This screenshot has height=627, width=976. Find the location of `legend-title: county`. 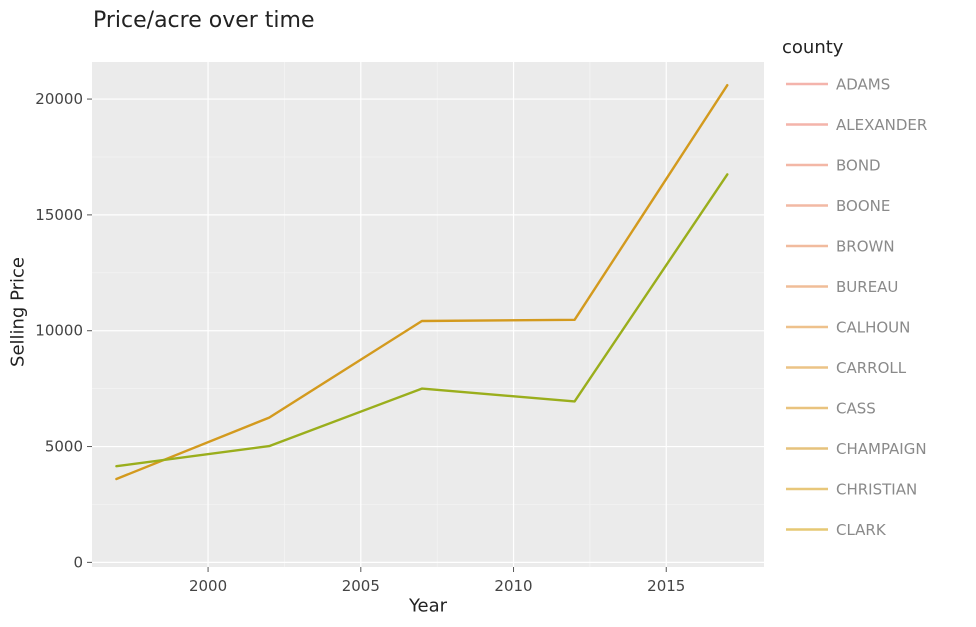

legend-title: county is located at coordinates (813, 47).